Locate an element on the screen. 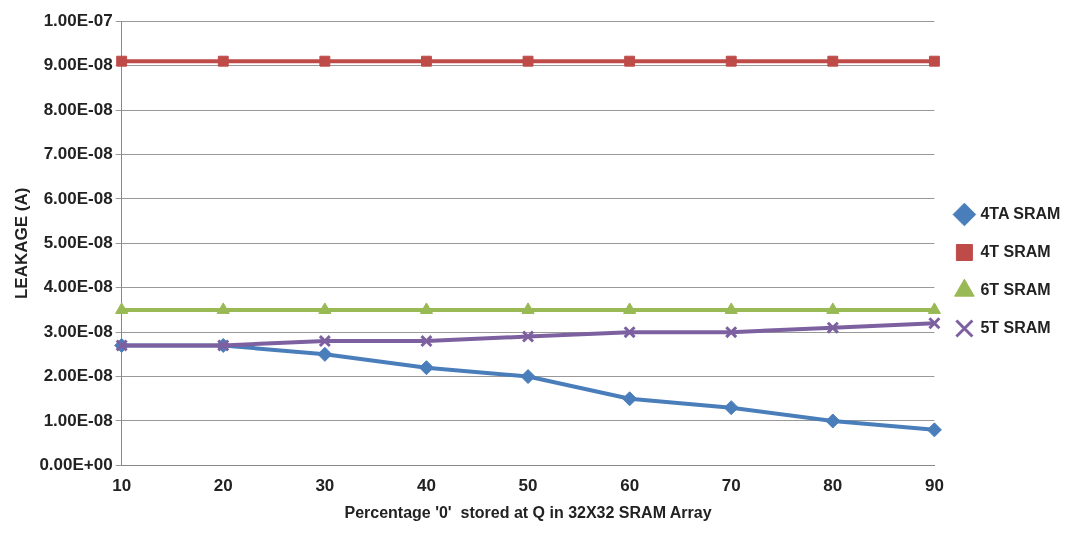 This screenshot has width=1089, height=535. x-tick-label: 40 is located at coordinates (426, 486).